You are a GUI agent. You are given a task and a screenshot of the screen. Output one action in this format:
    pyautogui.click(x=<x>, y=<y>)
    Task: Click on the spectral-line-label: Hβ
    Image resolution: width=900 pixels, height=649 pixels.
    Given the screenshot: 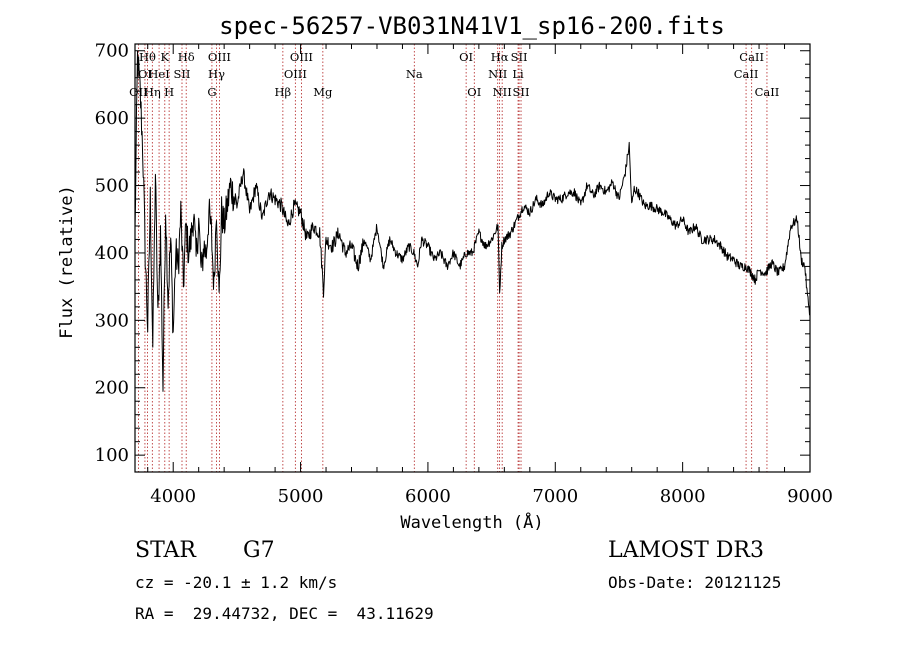 What is the action you would take?
    pyautogui.click(x=283, y=92)
    